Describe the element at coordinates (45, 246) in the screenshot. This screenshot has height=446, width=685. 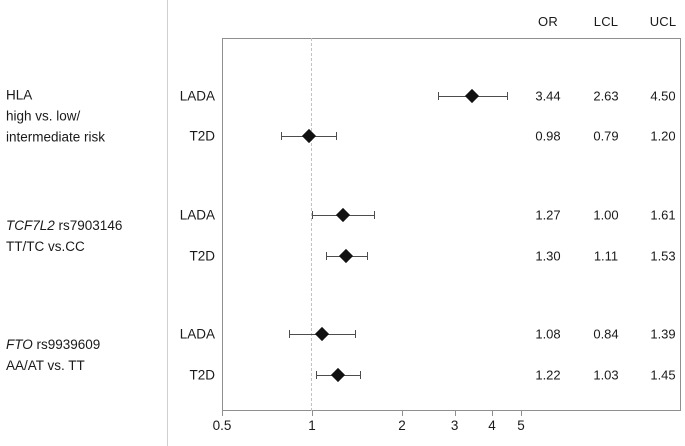
I see `comparison-text: TT/TC vs.CC` at that location.